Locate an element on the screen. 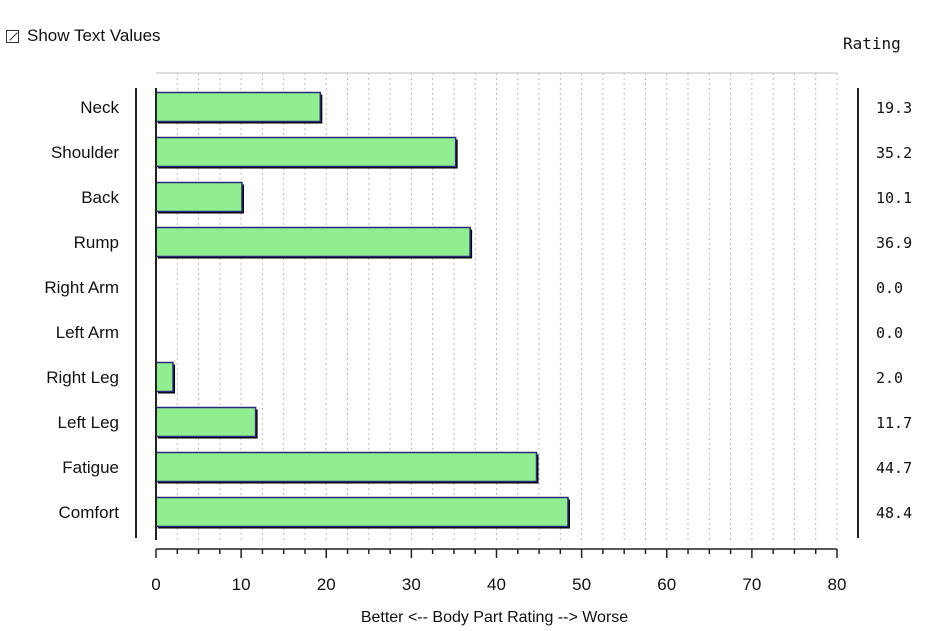  x-tick-label: 10 is located at coordinates (241, 584).